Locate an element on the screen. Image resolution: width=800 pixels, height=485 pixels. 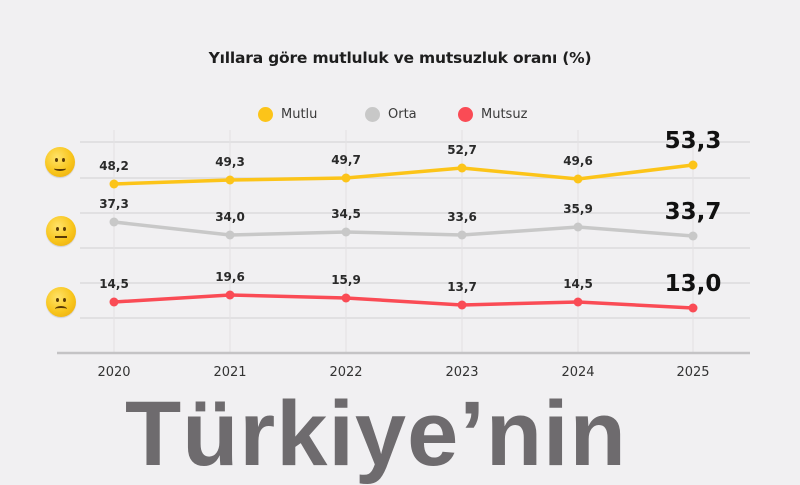
data-label: 49,7 is located at coordinates (346, 160).